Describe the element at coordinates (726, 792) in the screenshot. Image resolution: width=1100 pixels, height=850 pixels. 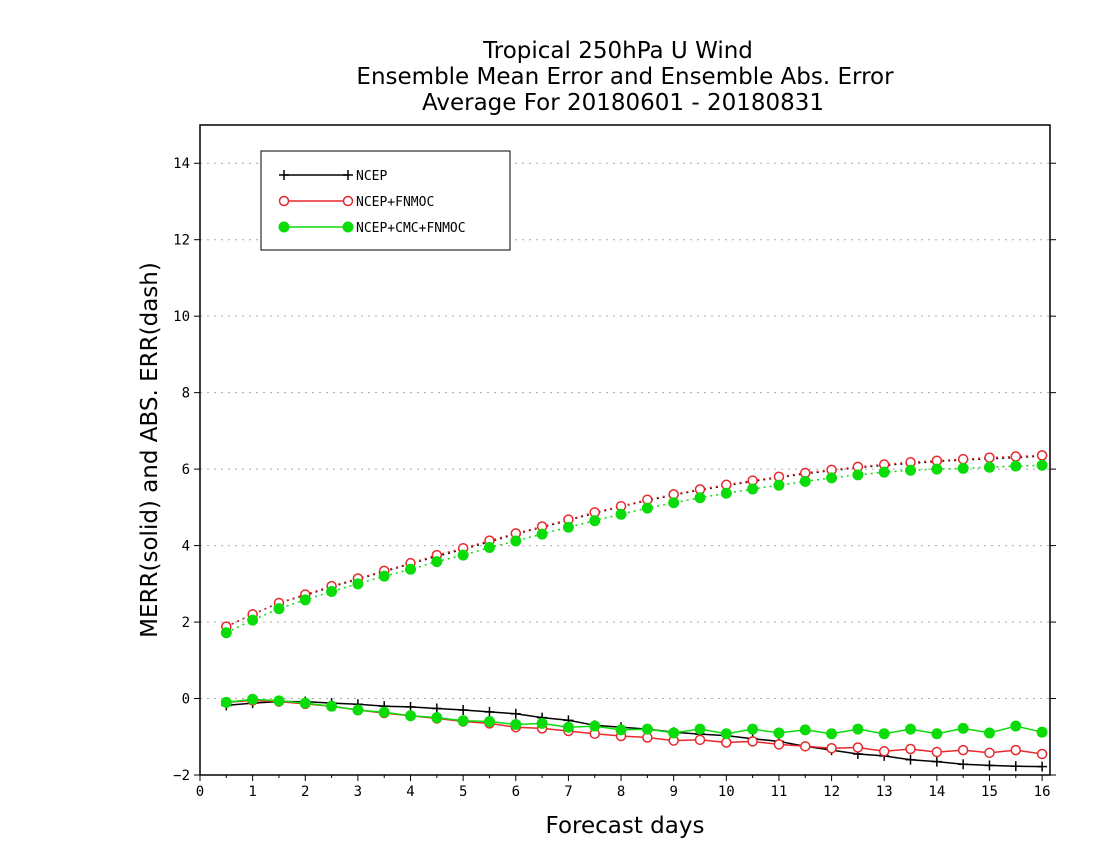
I see `x-tick-label: 10` at that location.